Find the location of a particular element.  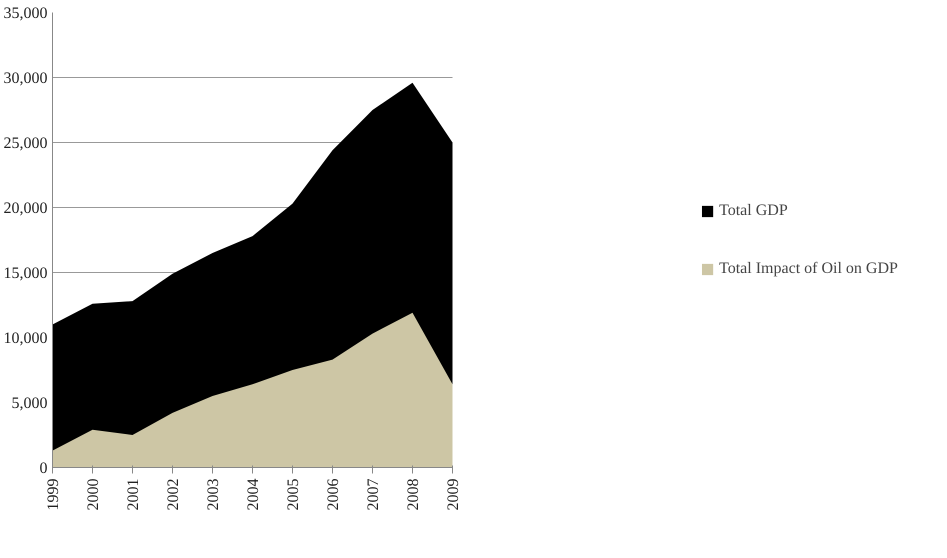

x-tick-label: 2002 is located at coordinates (173, 494).